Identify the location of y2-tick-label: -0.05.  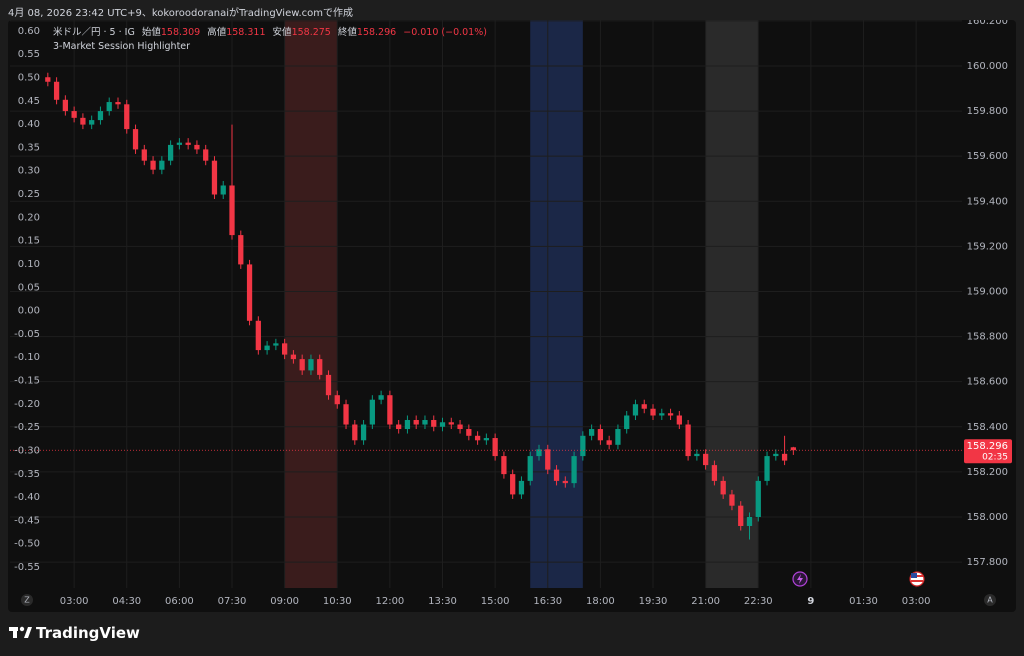
(27, 334).